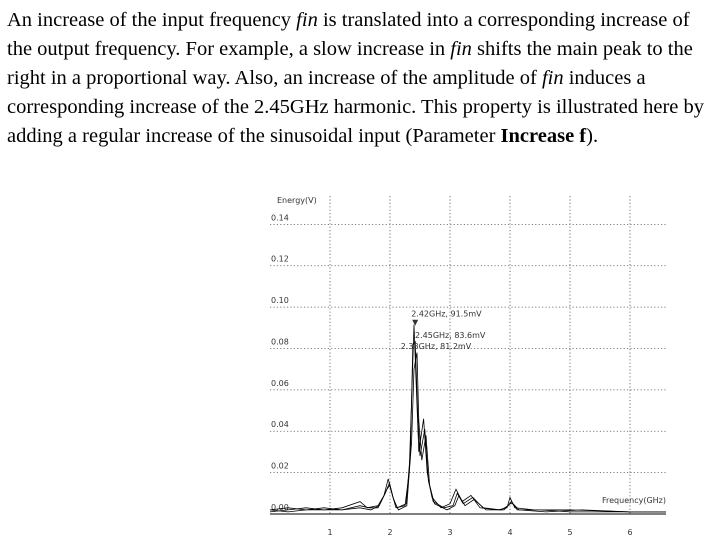 The image size is (720, 540). Describe the element at coordinates (552, 78) in the screenshot. I see `para-fin-3: fin` at that location.